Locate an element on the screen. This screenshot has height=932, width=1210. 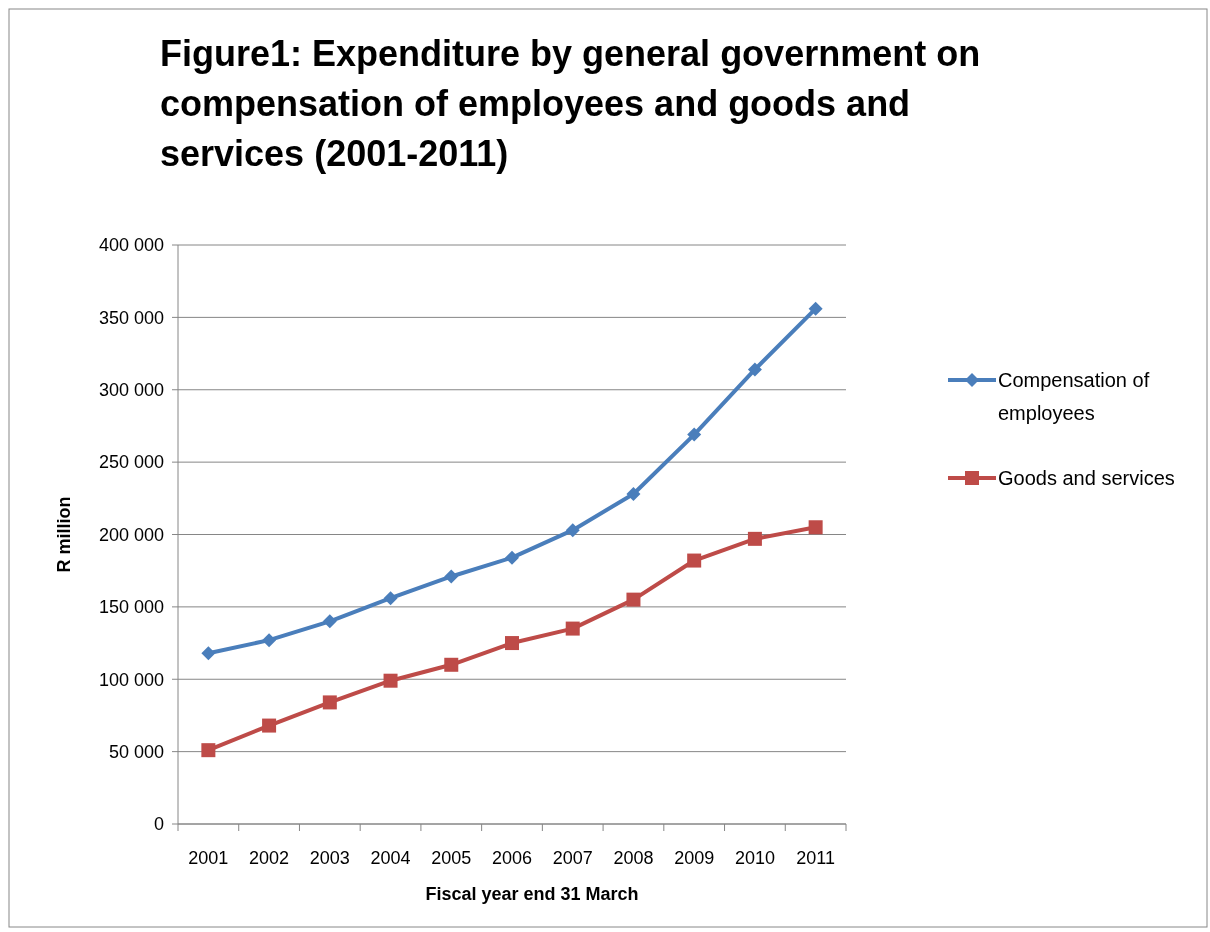
x-tick-label: 2003 is located at coordinates (329, 858).